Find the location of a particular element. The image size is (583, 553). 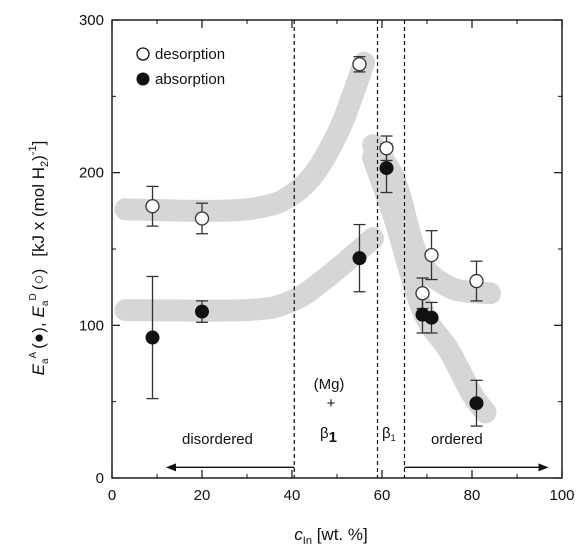

legend-absorption-label: absorption is located at coordinates (190, 79).